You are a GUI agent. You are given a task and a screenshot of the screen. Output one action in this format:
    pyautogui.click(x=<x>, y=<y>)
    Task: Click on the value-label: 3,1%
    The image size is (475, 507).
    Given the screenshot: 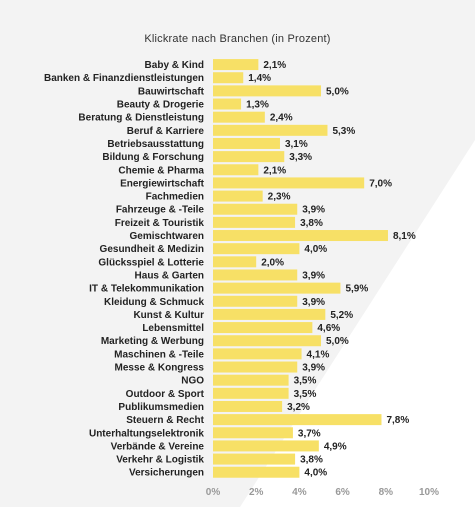 What is the action you would take?
    pyautogui.click(x=296, y=144)
    